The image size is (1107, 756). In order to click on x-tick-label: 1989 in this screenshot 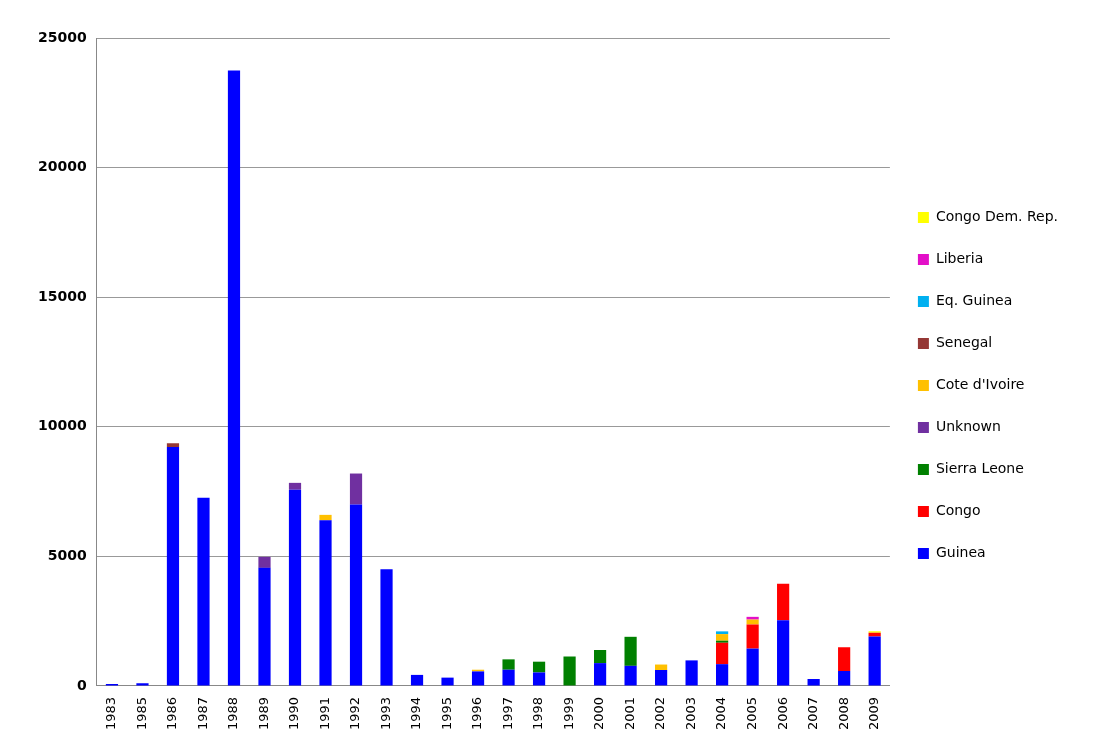, I will do `click(263, 713)`.